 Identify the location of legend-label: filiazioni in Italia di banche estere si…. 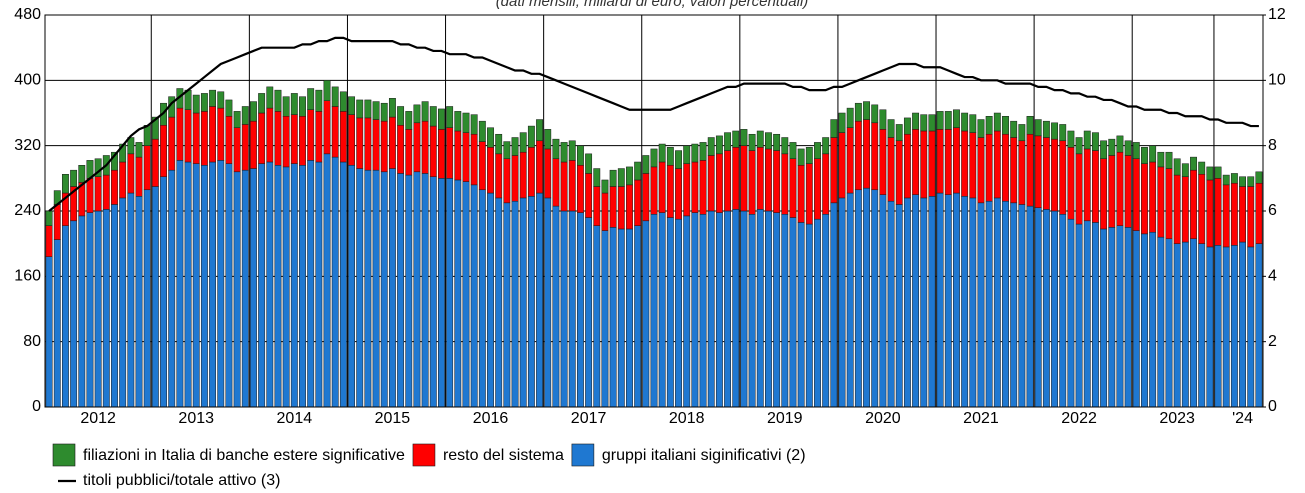
(244, 455).